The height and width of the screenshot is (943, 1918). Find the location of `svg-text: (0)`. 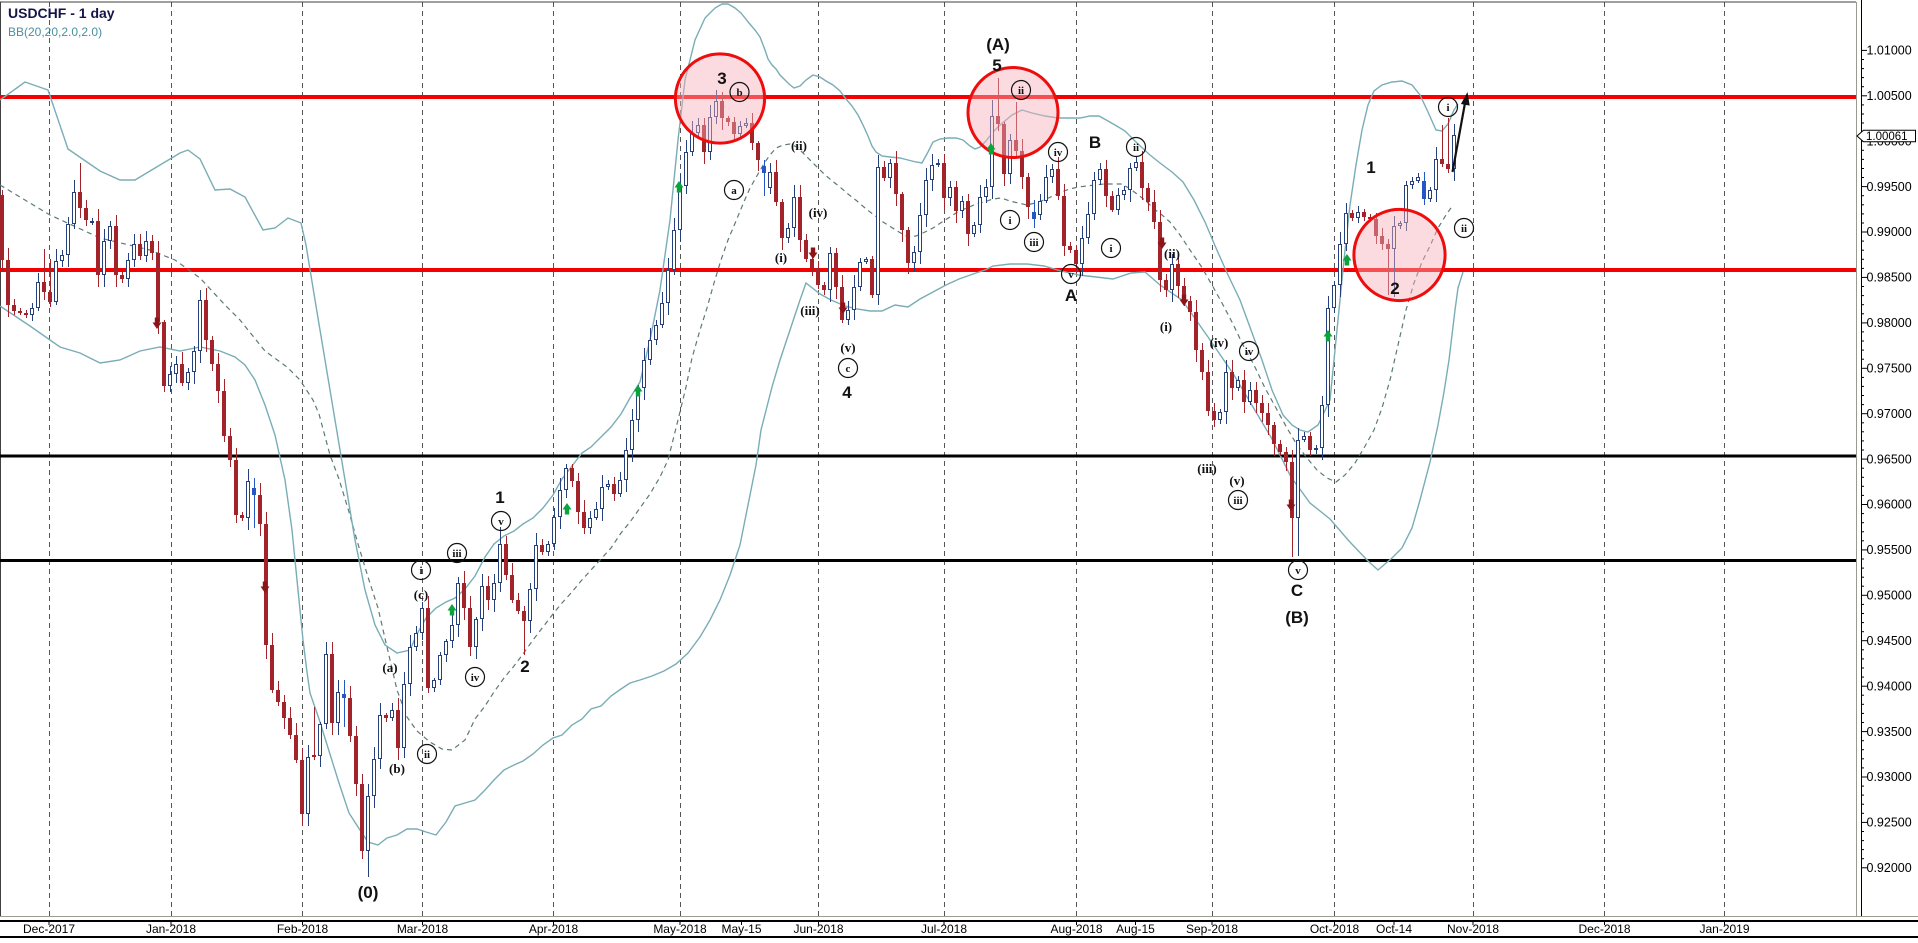

svg-text: (0) is located at coordinates (368, 892).